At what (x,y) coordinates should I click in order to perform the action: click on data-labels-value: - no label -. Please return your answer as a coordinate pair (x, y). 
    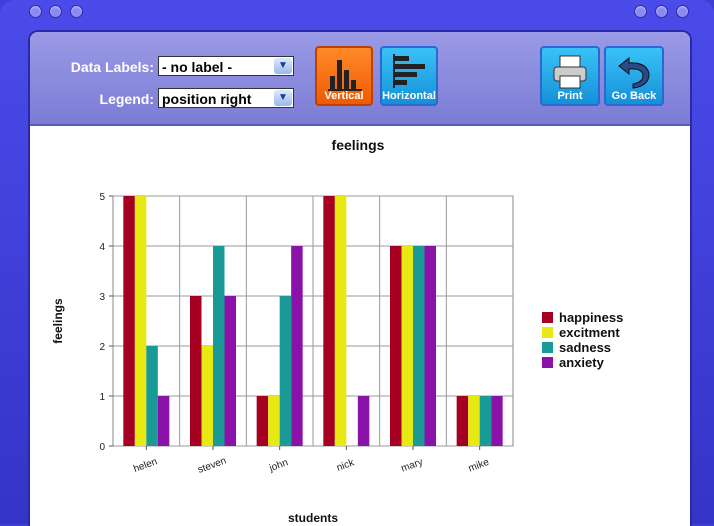
    Looking at the image, I should click on (197, 67).